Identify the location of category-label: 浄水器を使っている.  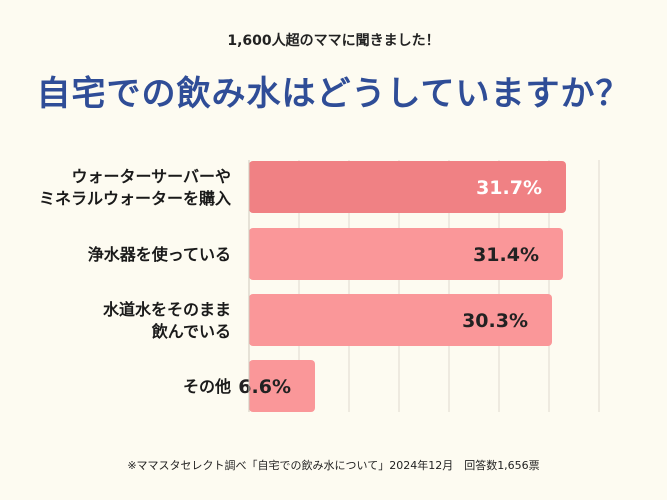
(159, 254).